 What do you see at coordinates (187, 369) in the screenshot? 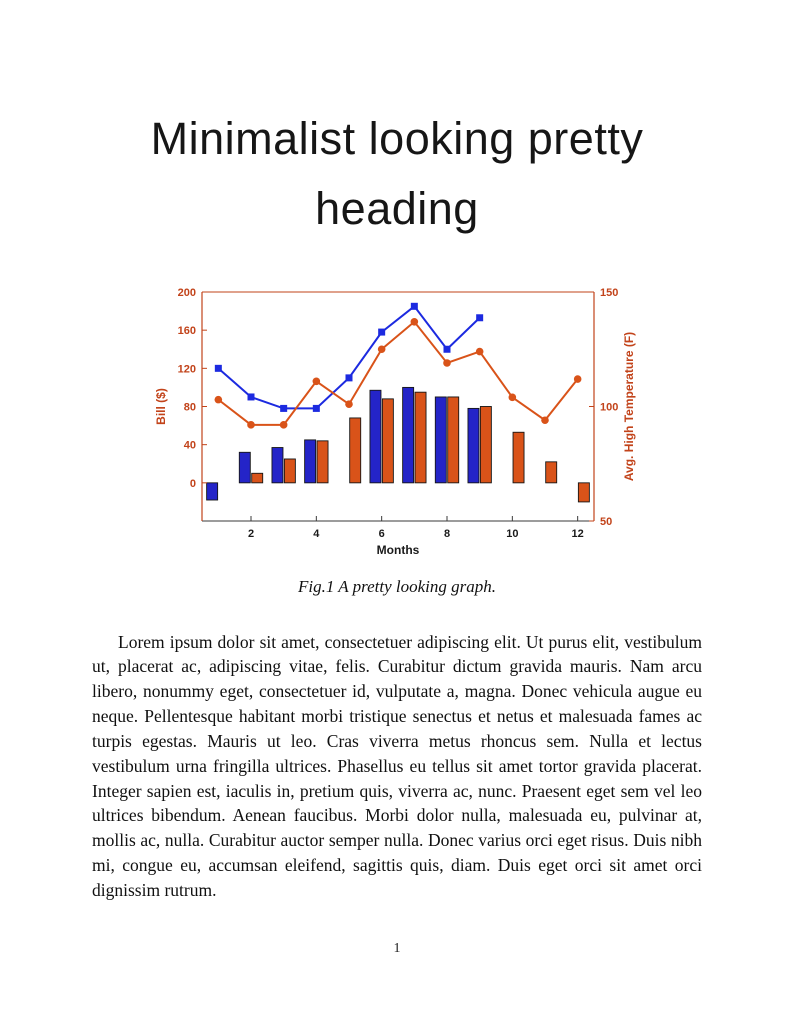
I see `svg-text: 120` at bounding box center [187, 369].